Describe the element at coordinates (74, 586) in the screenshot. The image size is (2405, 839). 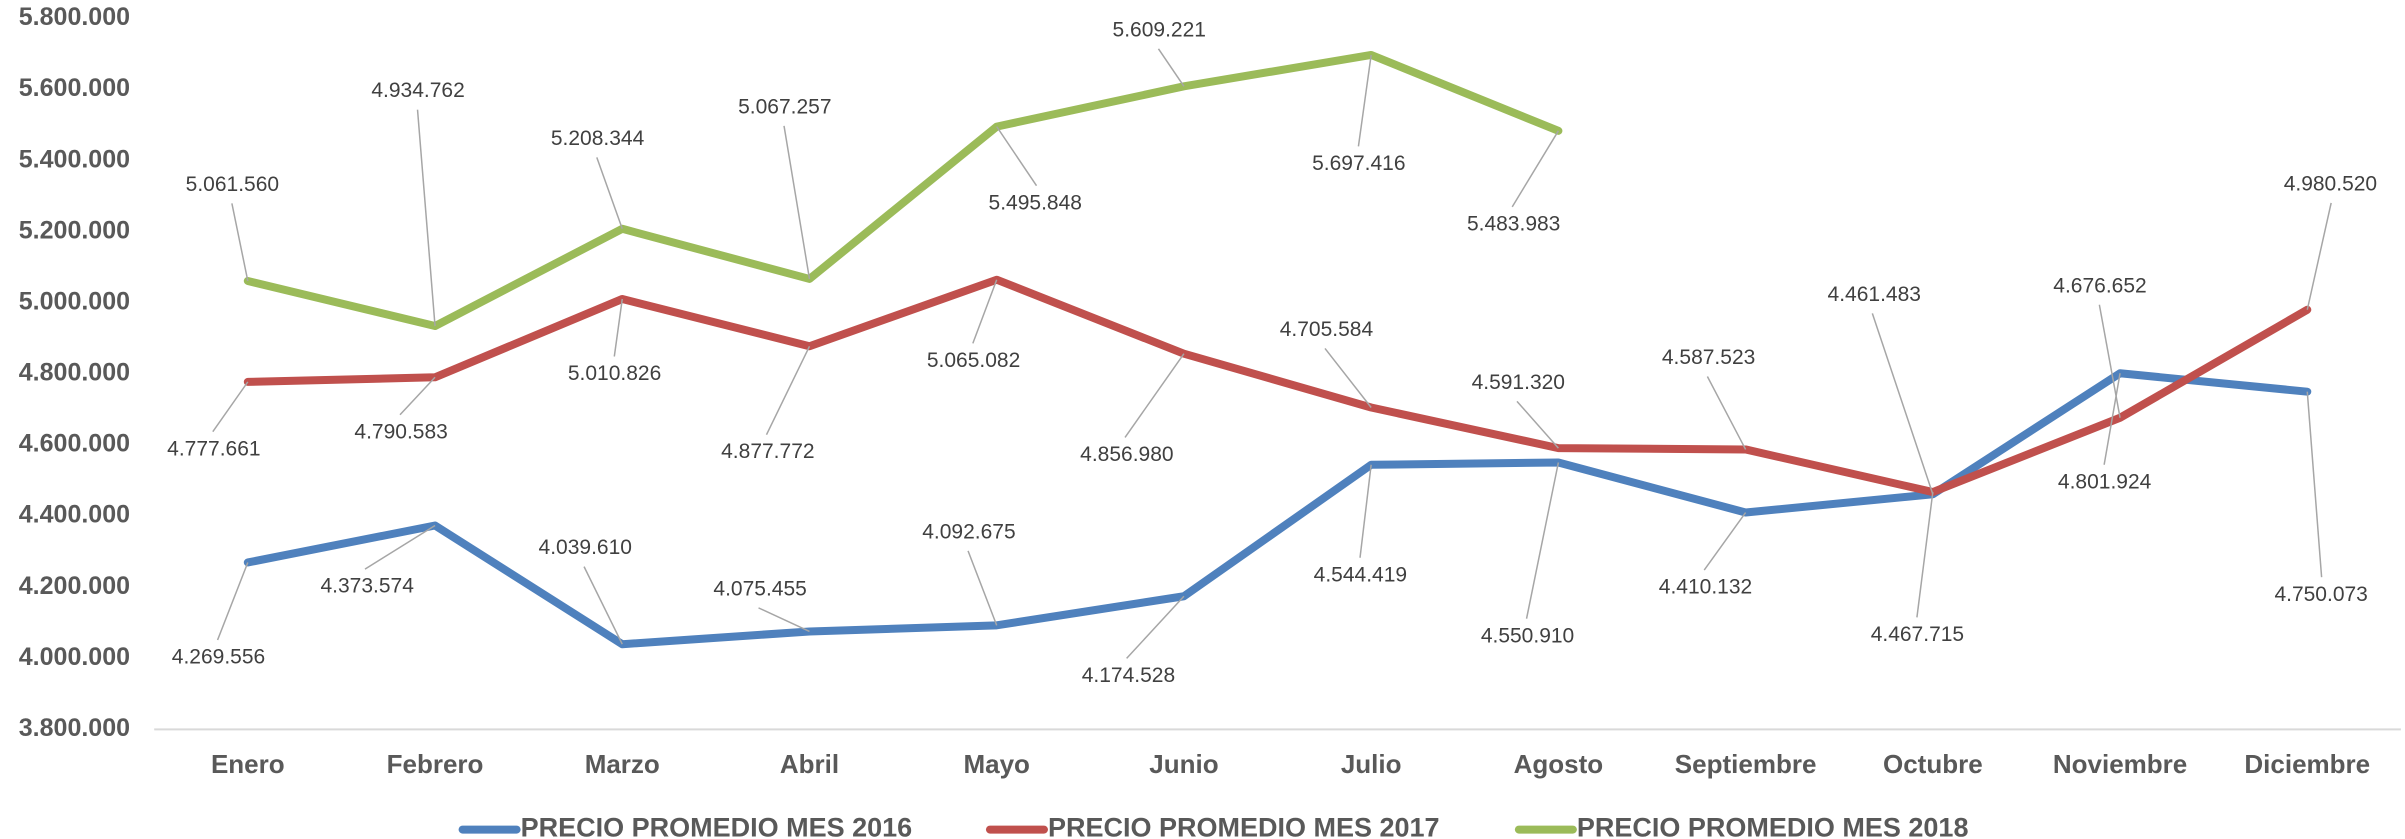
I see `y-tick-label: 4.200.000` at that location.